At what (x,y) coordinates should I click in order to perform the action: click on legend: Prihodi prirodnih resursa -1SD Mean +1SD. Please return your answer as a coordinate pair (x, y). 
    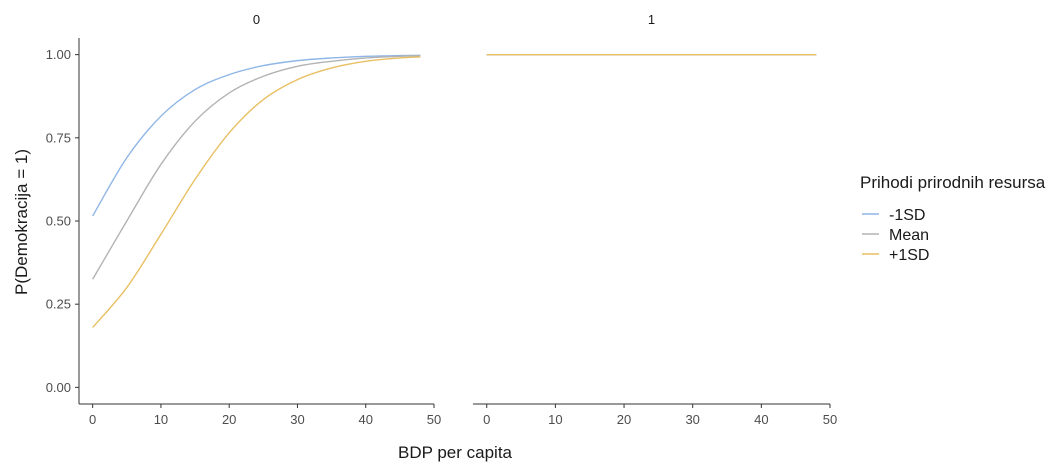
    Looking at the image, I should click on (953, 218).